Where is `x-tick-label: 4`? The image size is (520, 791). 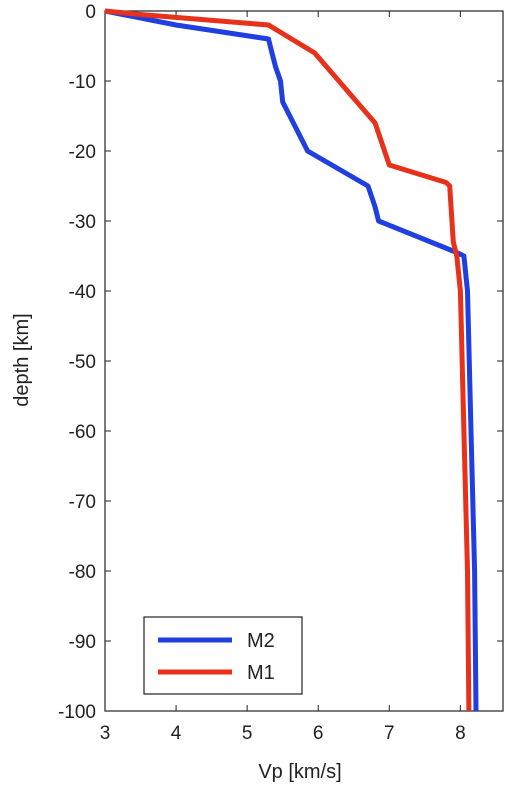 x-tick-label: 4 is located at coordinates (176, 733).